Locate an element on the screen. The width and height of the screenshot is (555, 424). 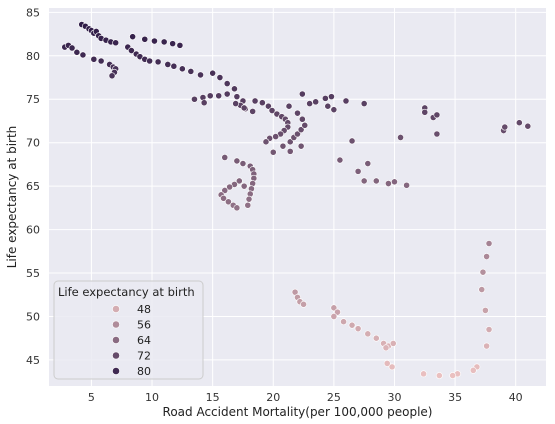
legend-title: Life expectancy at birth is located at coordinates (126, 292).